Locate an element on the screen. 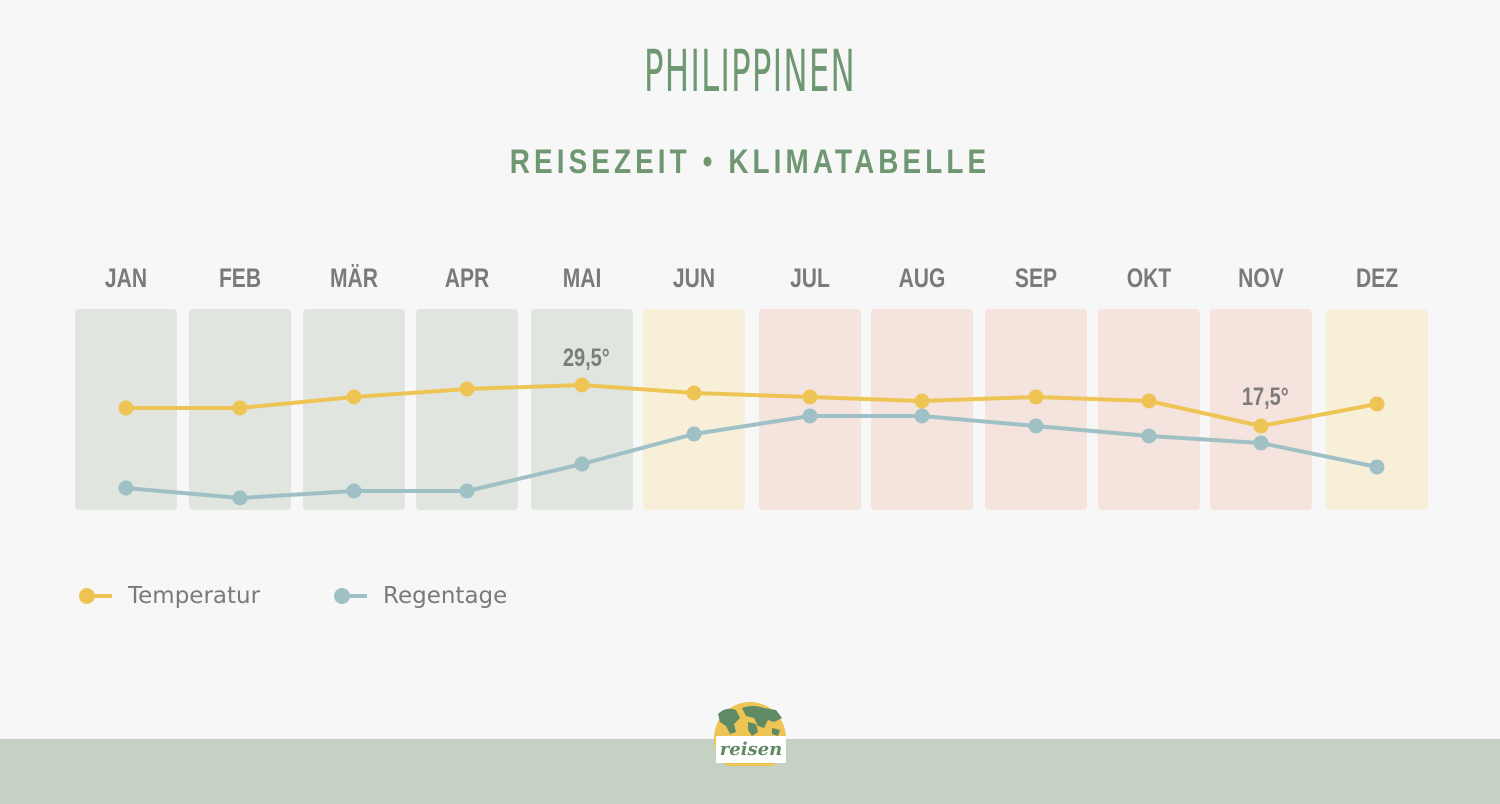  rain-legend-icon is located at coordinates (350, 596).